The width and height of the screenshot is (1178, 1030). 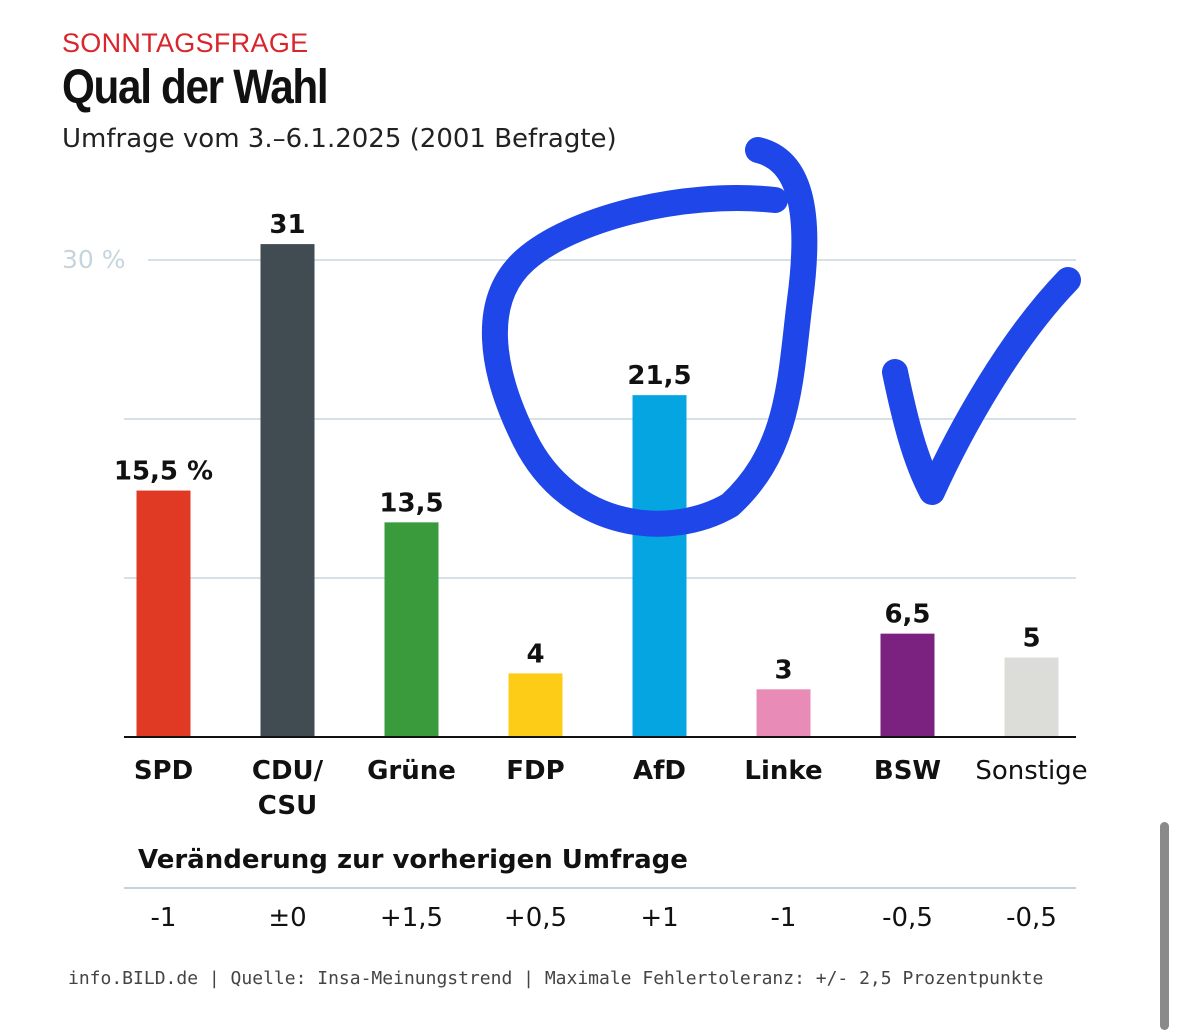 I want to click on change-section-title: Veränderung zur vorherigen Umfrage, so click(x=413, y=860).